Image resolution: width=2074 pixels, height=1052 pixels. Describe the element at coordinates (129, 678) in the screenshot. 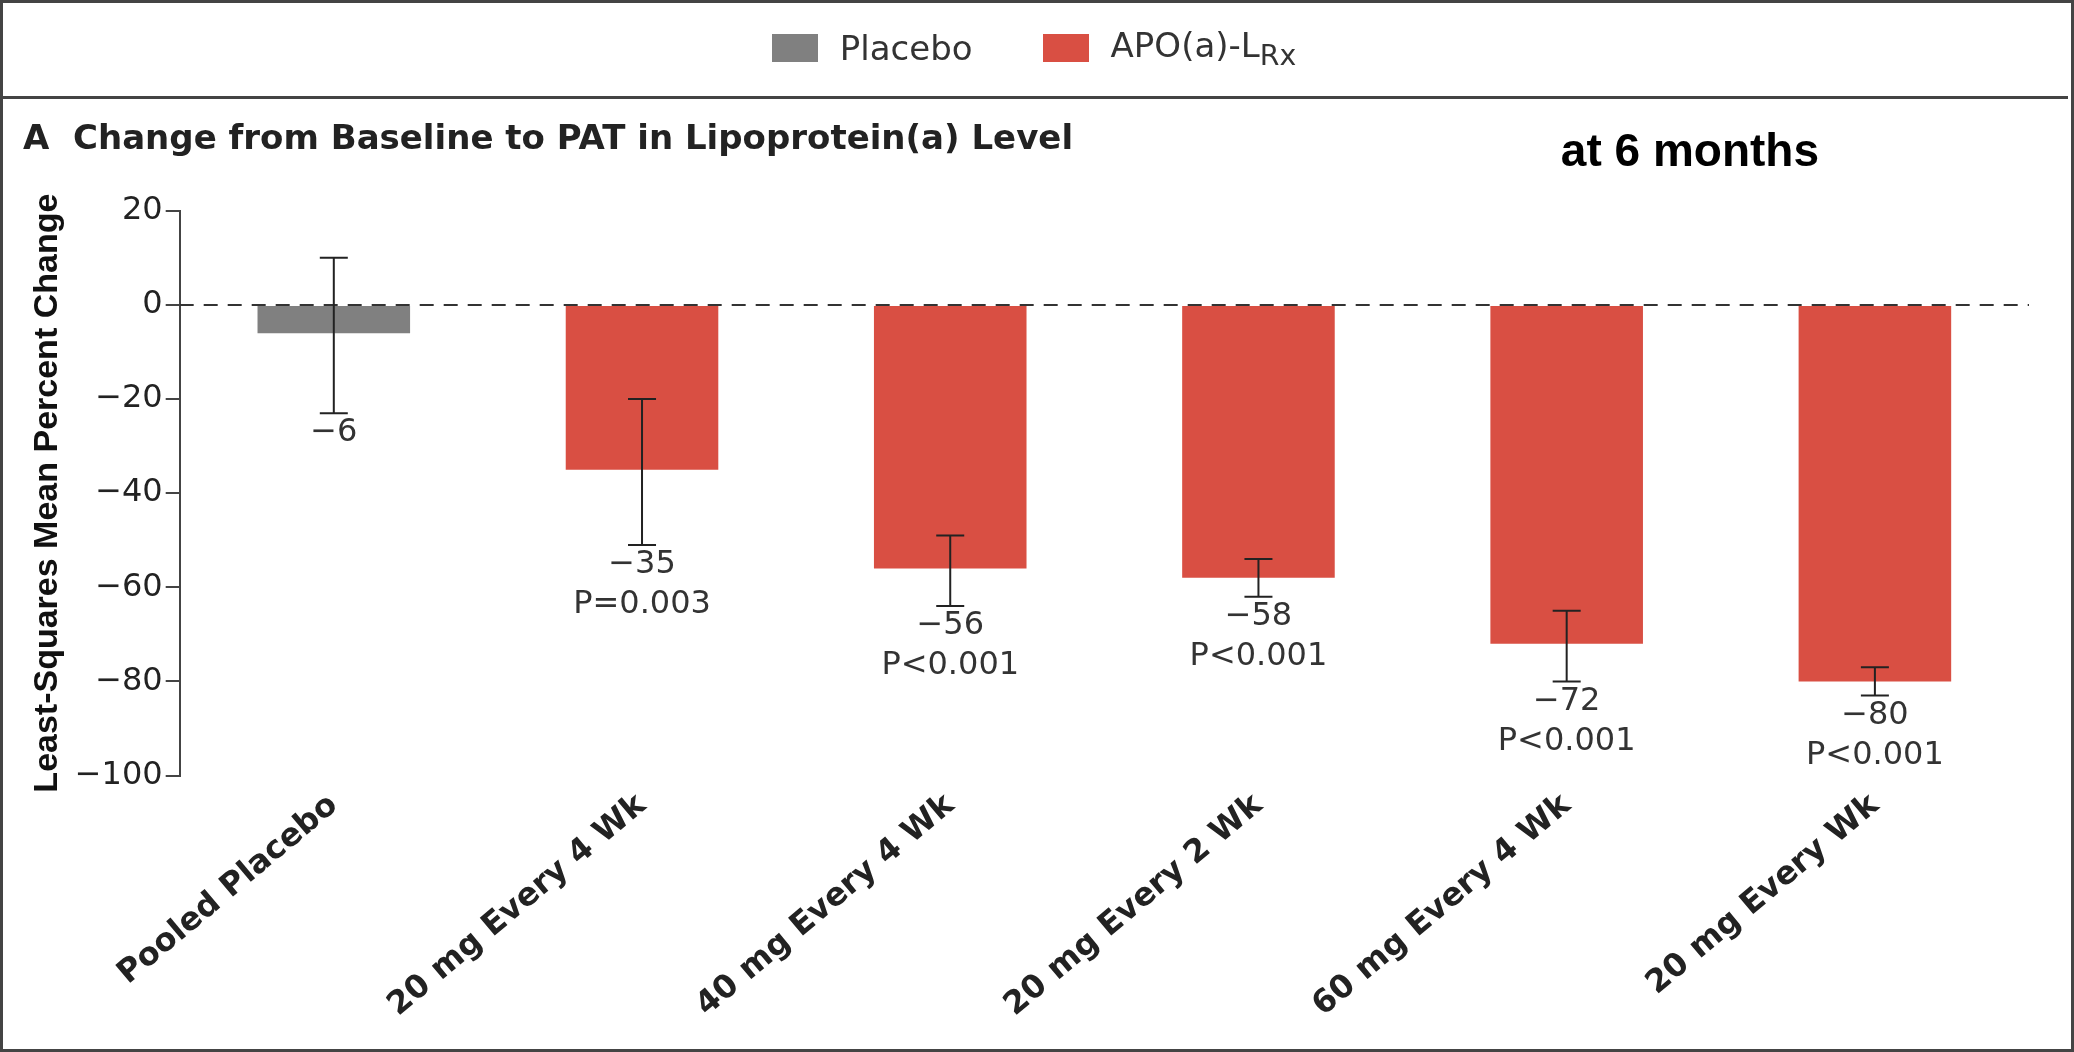

I see `y-tick-label: −80` at that location.